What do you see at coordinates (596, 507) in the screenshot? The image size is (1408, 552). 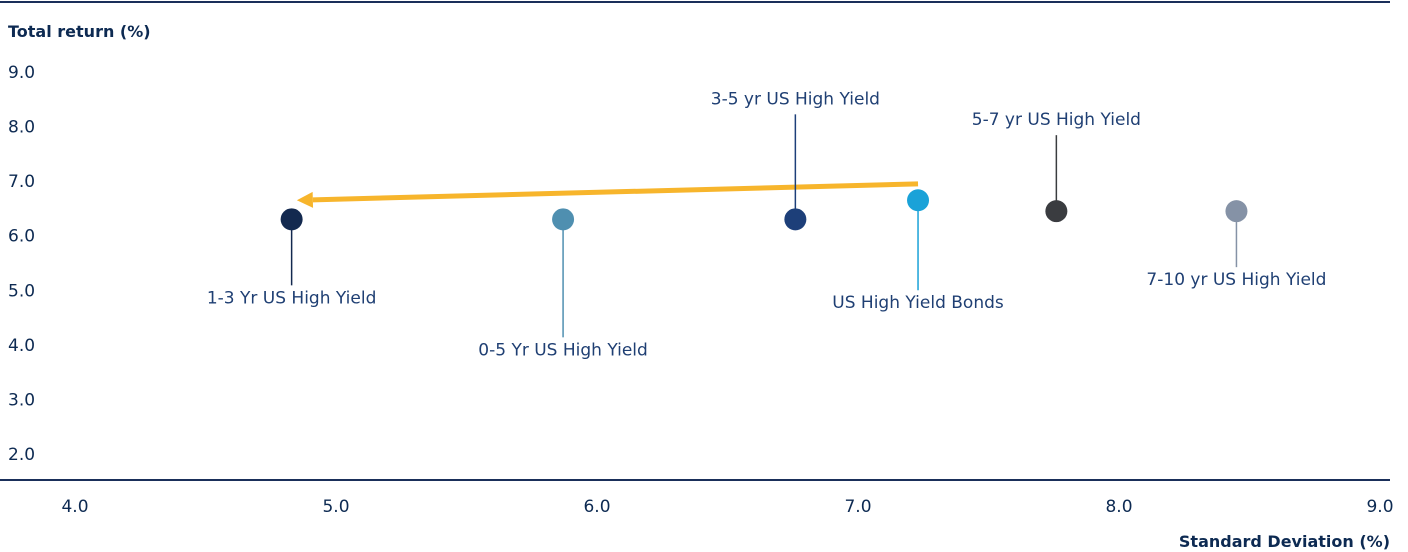 I see `x-tick-label: 6.0` at bounding box center [596, 507].